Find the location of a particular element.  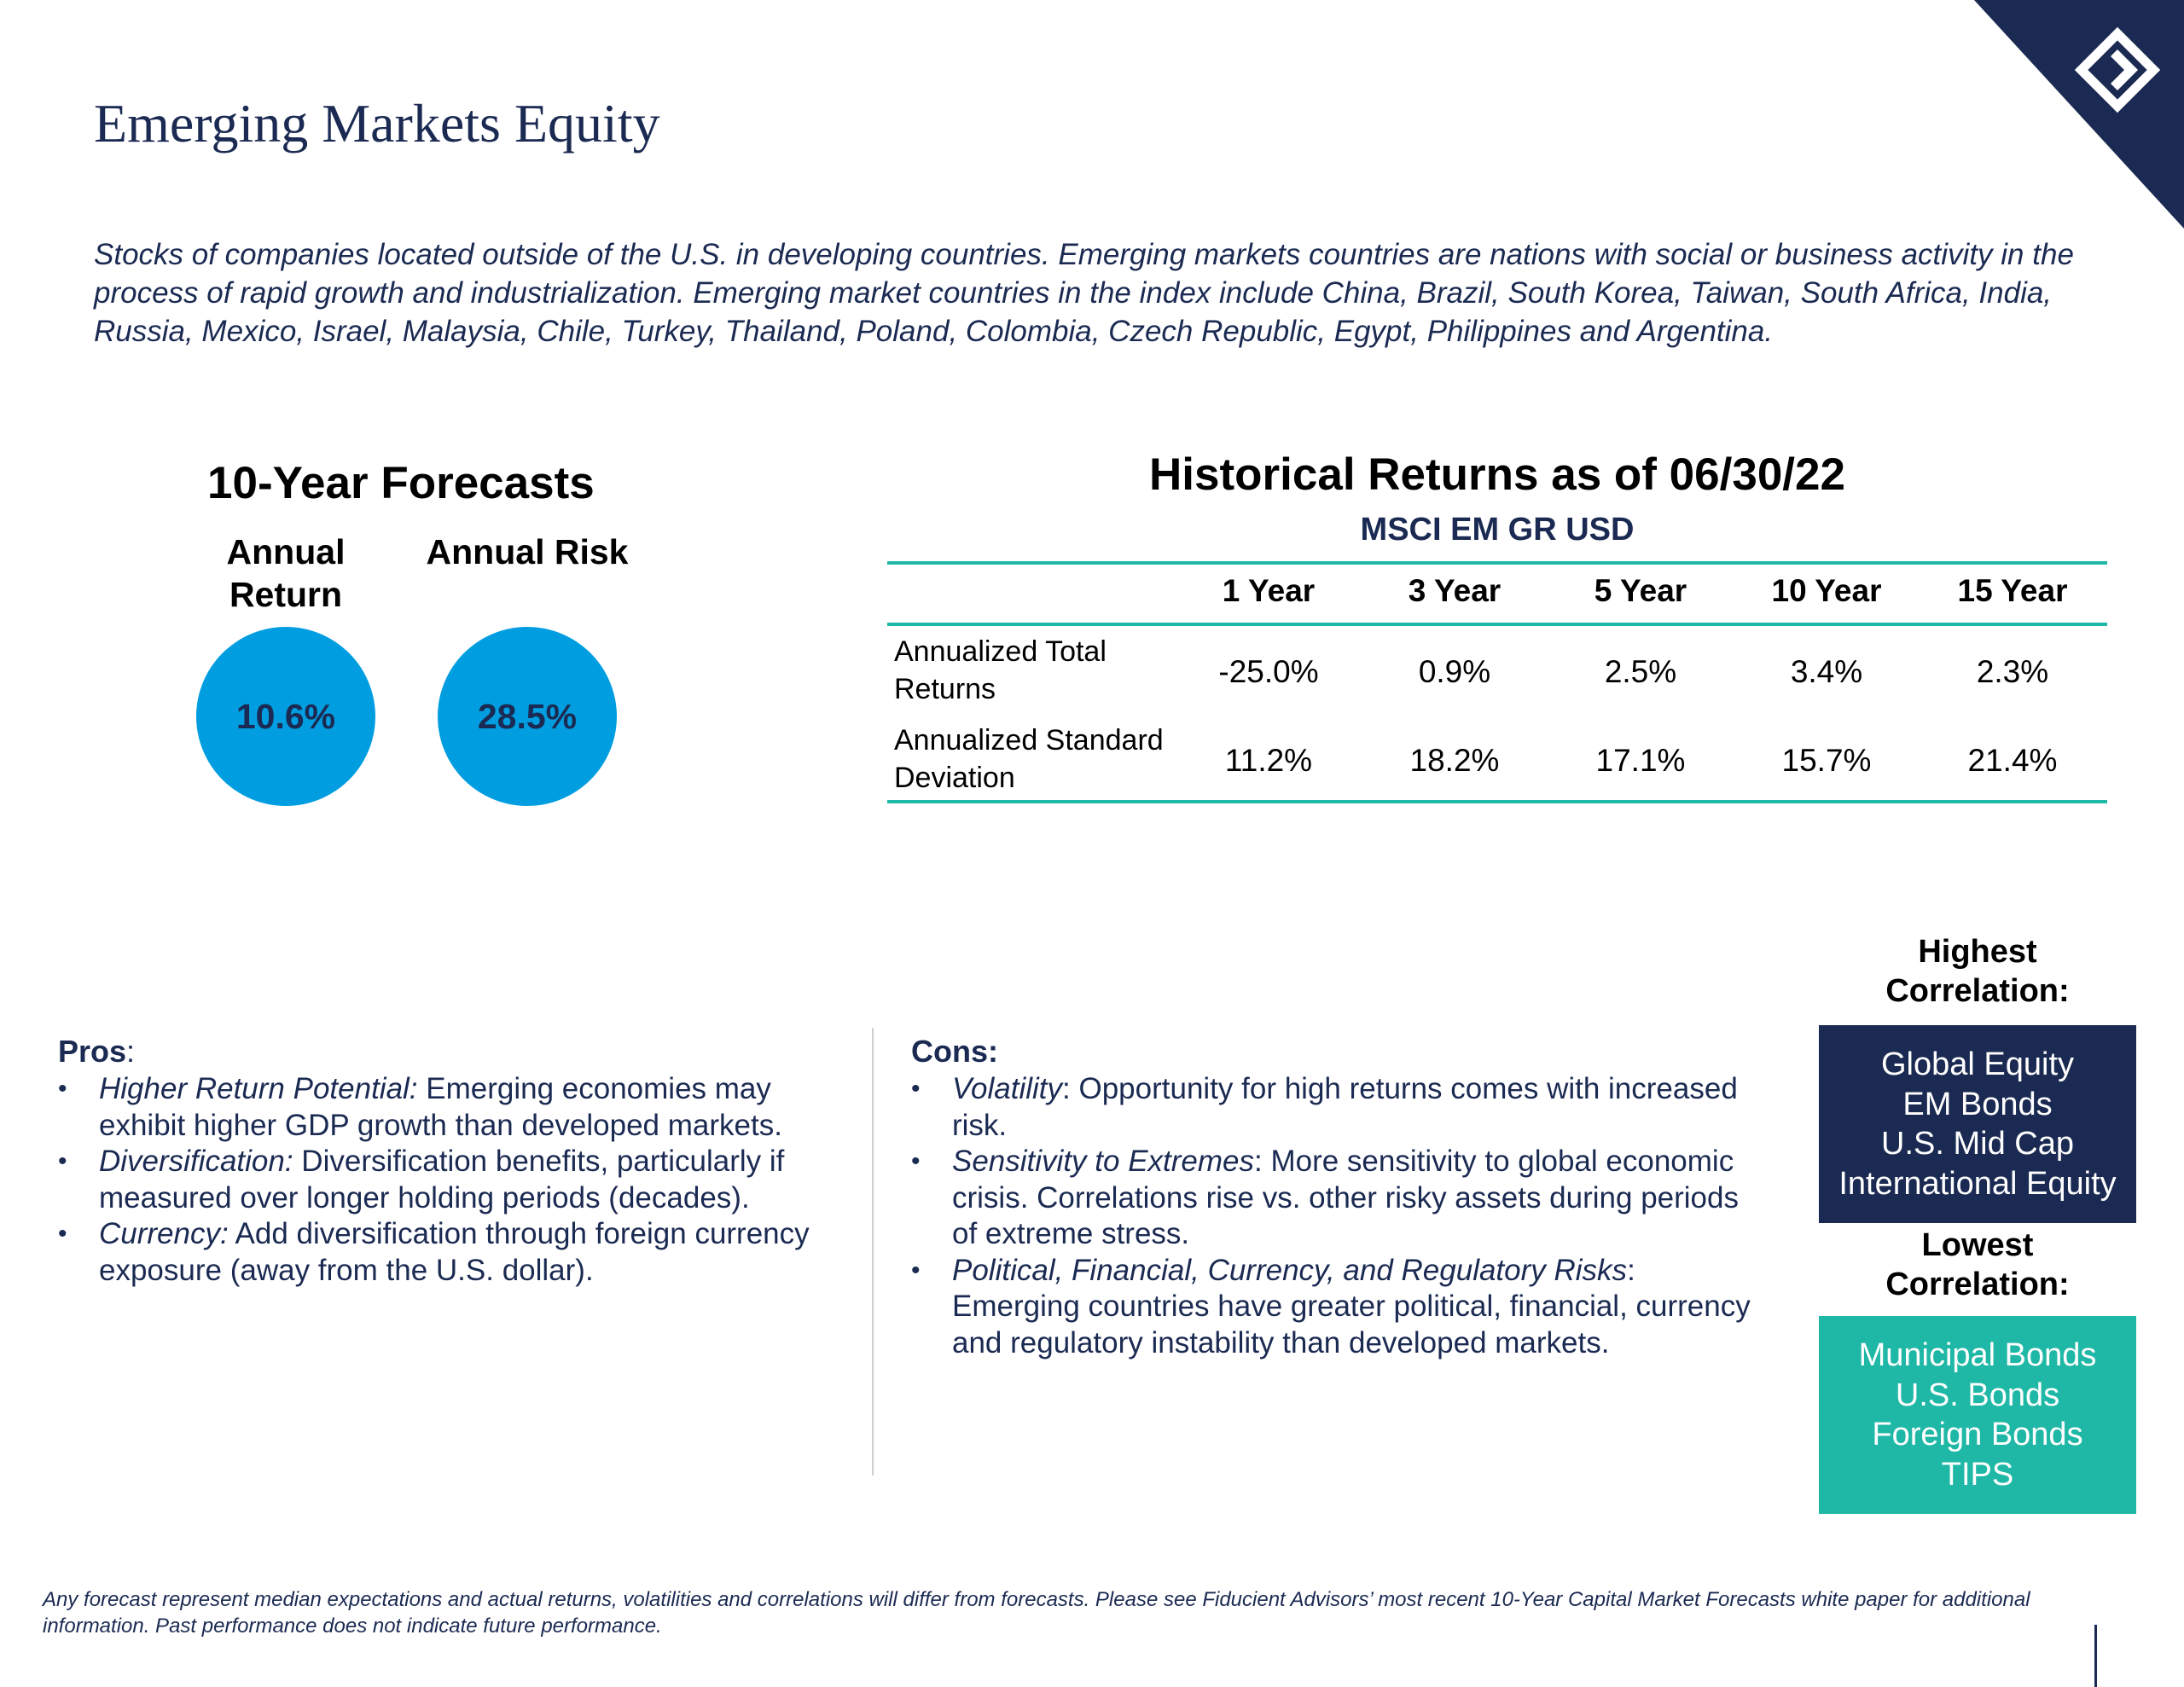

table-top-rule is located at coordinates (1497, 563).